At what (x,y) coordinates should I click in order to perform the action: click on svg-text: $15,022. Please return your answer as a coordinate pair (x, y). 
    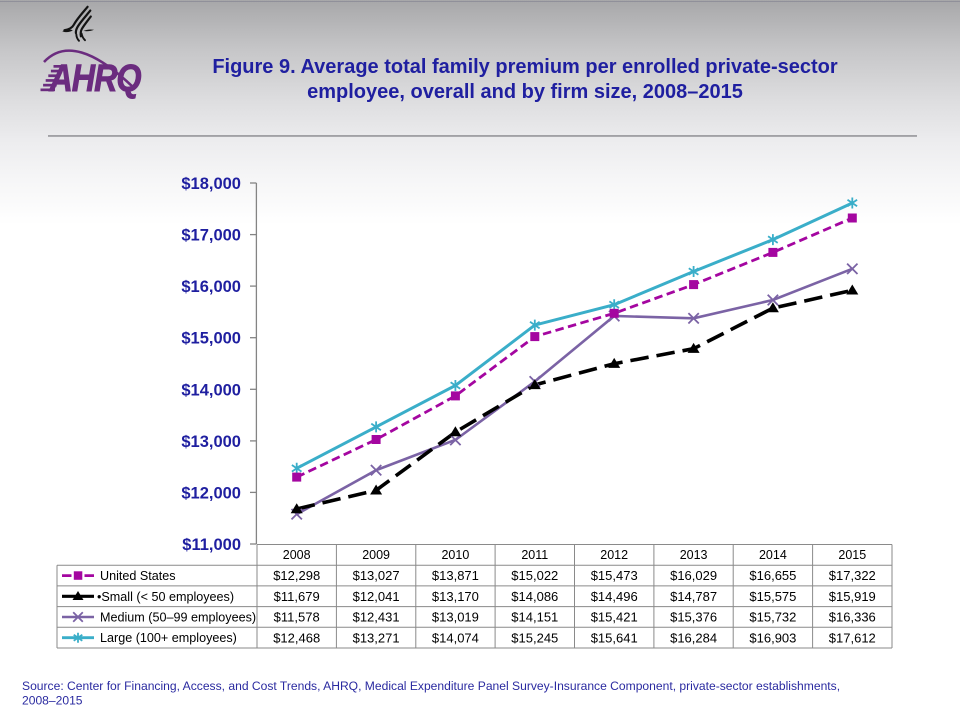
    Looking at the image, I should click on (534, 575).